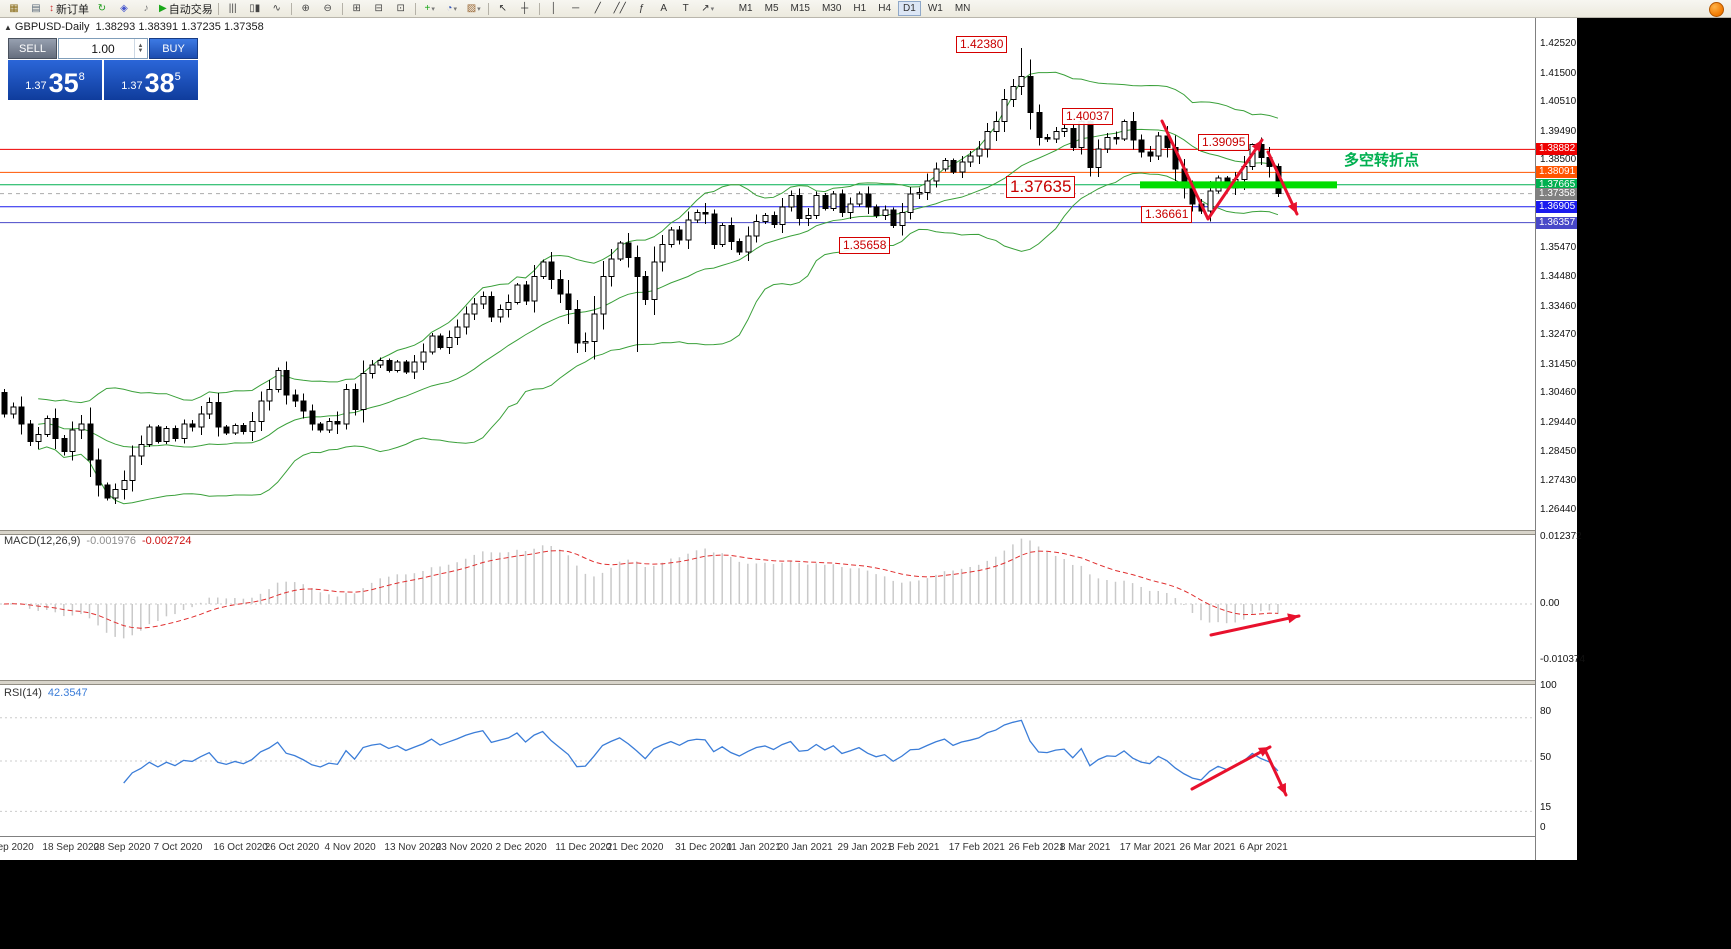  Describe the element at coordinates (745, 8) in the screenshot. I see `timeframe-M1: M1` at that location.